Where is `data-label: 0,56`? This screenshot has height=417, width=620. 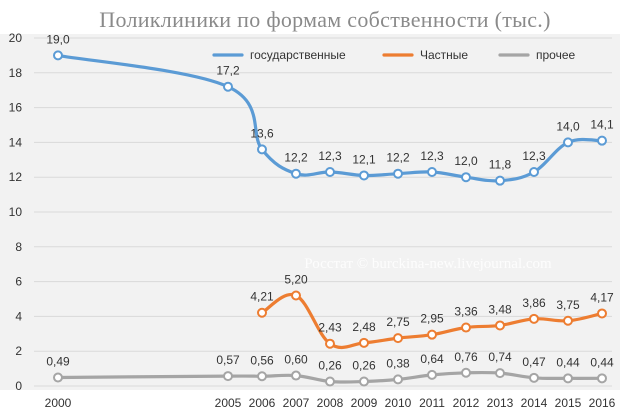
data-label: 0,56 is located at coordinates (262, 360).